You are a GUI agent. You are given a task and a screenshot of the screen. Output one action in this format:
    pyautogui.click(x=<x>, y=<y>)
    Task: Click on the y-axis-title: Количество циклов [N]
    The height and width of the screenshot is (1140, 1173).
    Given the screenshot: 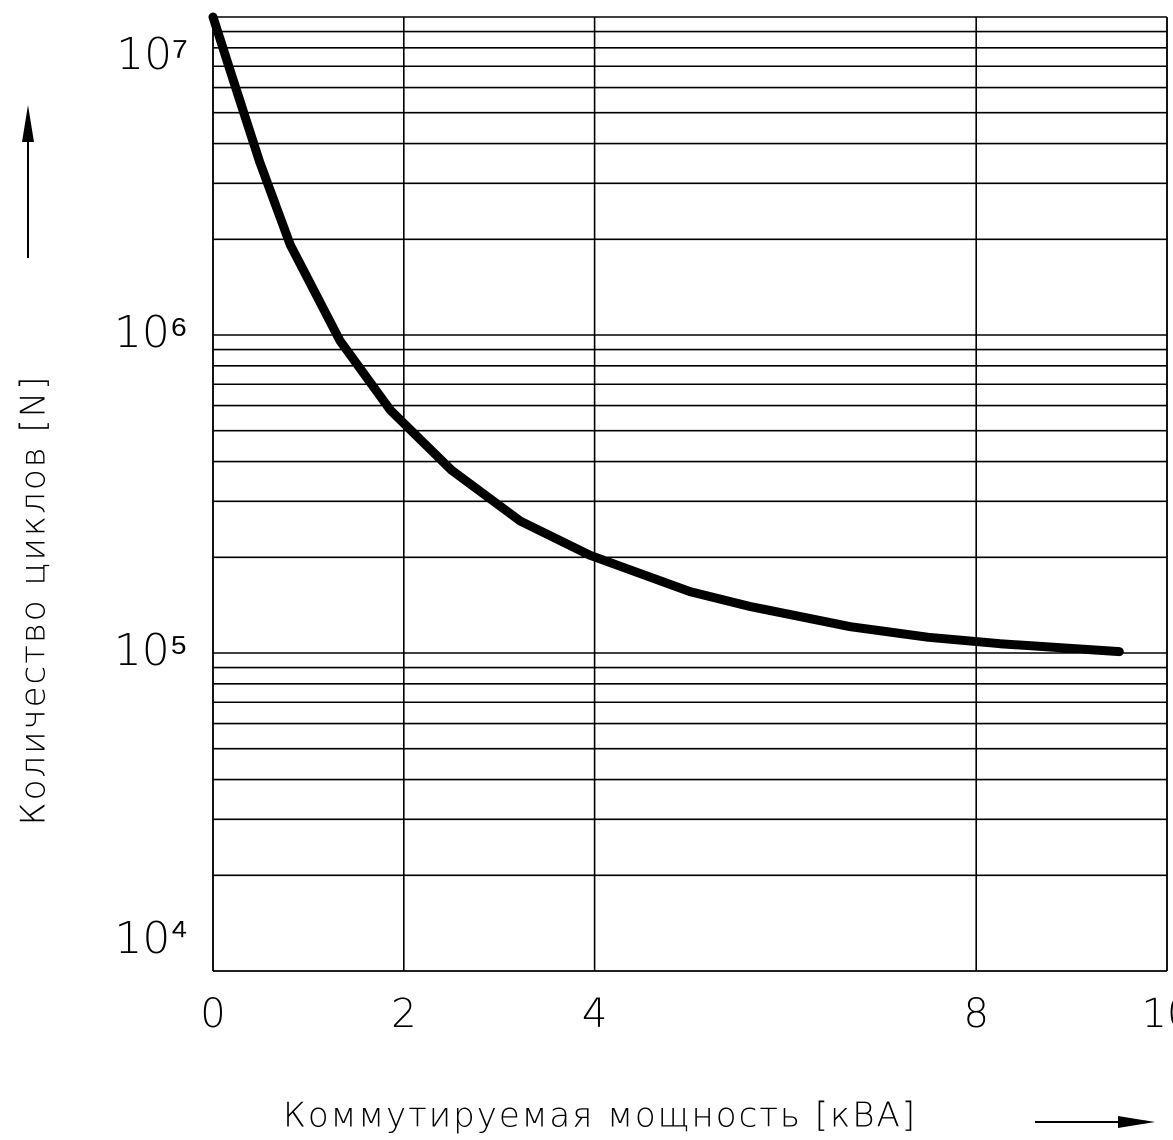 What is the action you would take?
    pyautogui.click(x=34, y=600)
    